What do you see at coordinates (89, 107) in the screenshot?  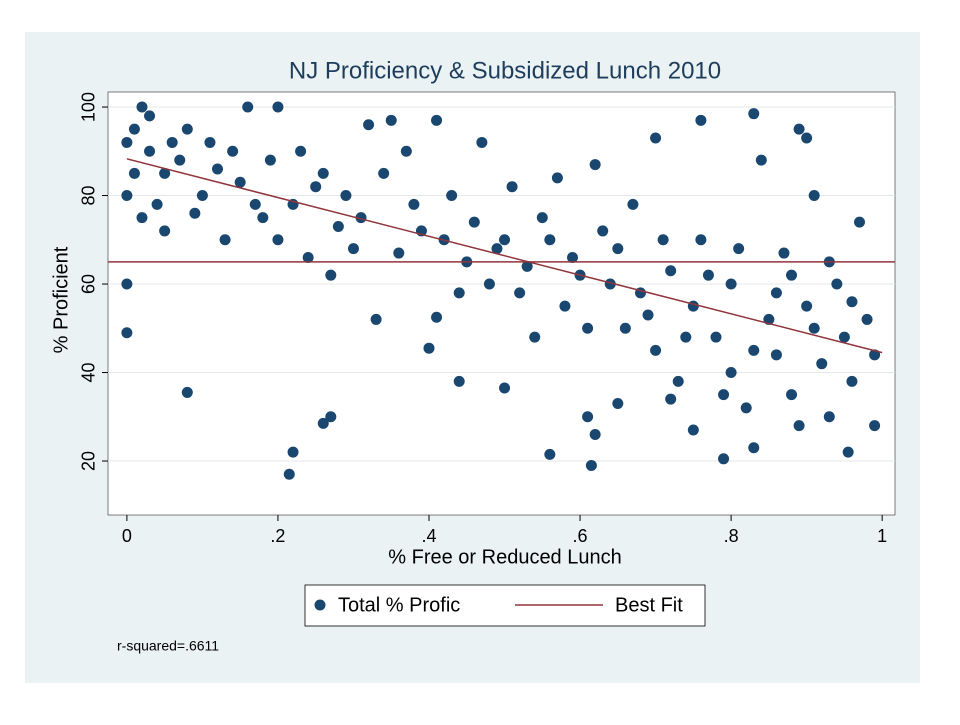 I see `y-tick-label: 100` at bounding box center [89, 107].